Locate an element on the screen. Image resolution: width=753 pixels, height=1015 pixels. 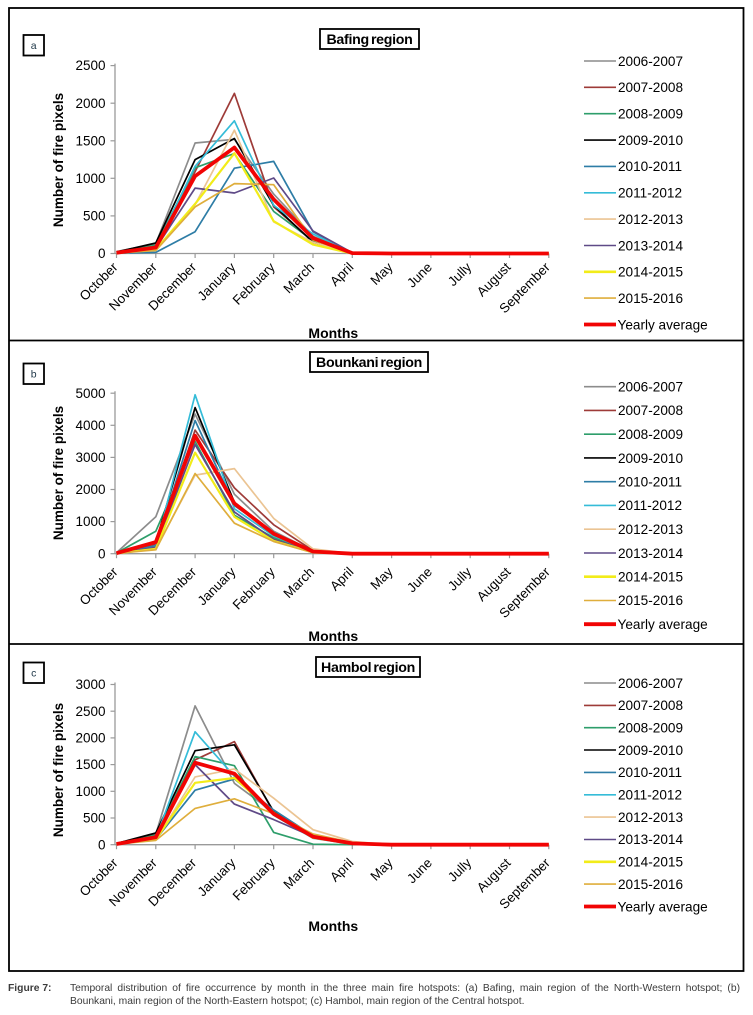
svg-text: 5000 is located at coordinates (90, 393).